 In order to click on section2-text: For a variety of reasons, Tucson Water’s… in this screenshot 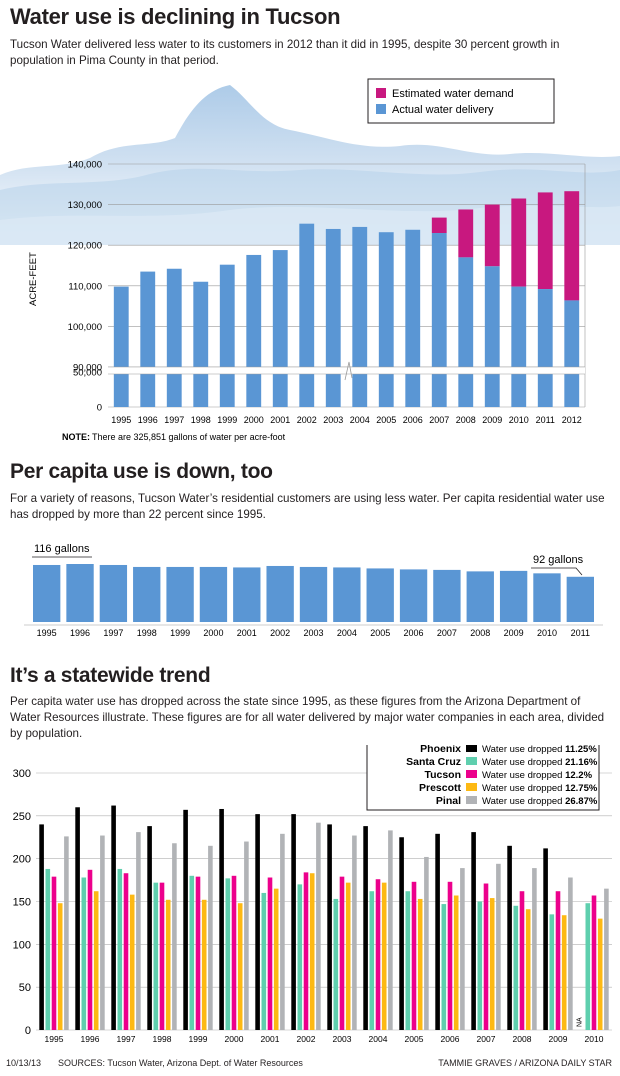, I will do `click(307, 506)`.